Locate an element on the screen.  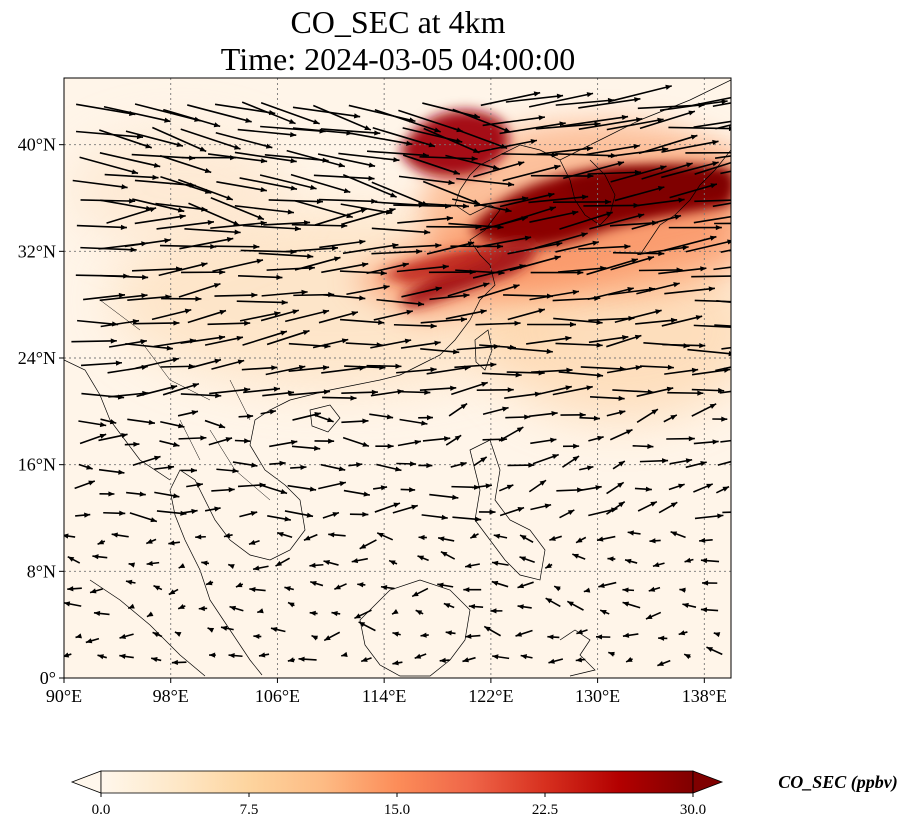
coastline-philippines is located at coordinates (507, 510).